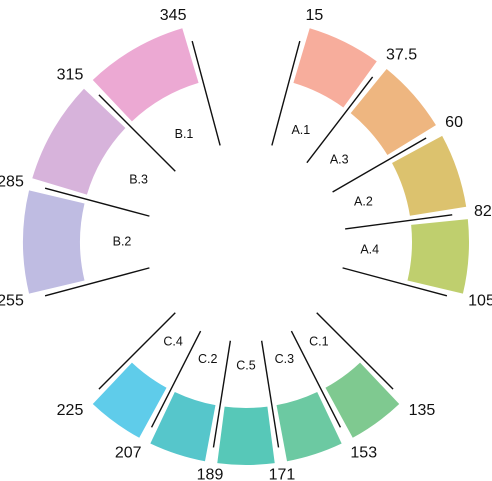 This screenshot has width=492, height=481. What do you see at coordinates (184, 134) in the screenshot?
I see `segment-label-b-1: B.1` at bounding box center [184, 134].